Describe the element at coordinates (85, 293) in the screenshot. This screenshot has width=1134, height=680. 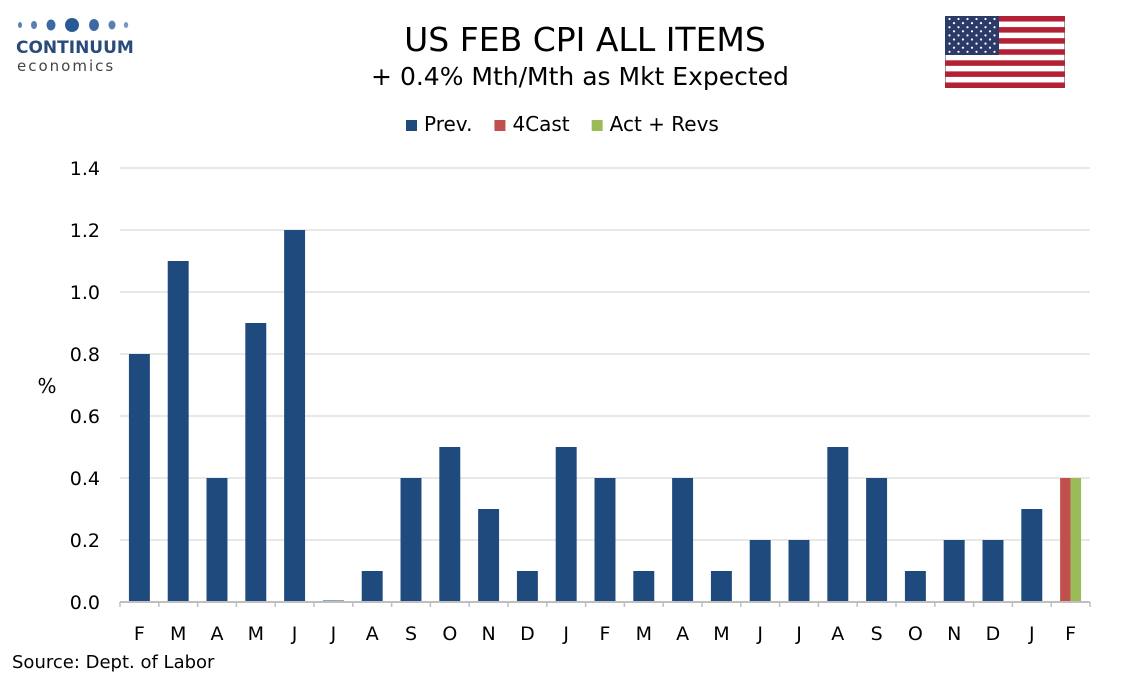
I see `y-tick-label: 1.0` at that location.